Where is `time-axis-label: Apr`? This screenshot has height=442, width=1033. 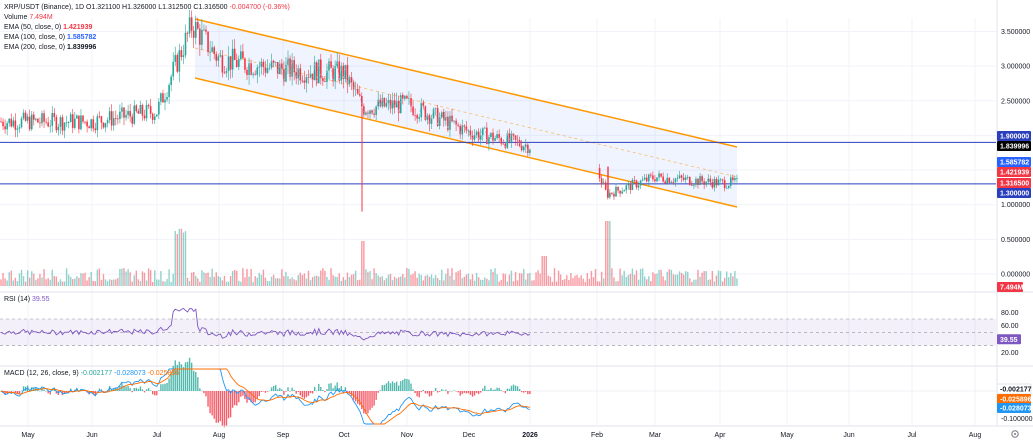
time-axis-label: Apr is located at coordinates (721, 435).